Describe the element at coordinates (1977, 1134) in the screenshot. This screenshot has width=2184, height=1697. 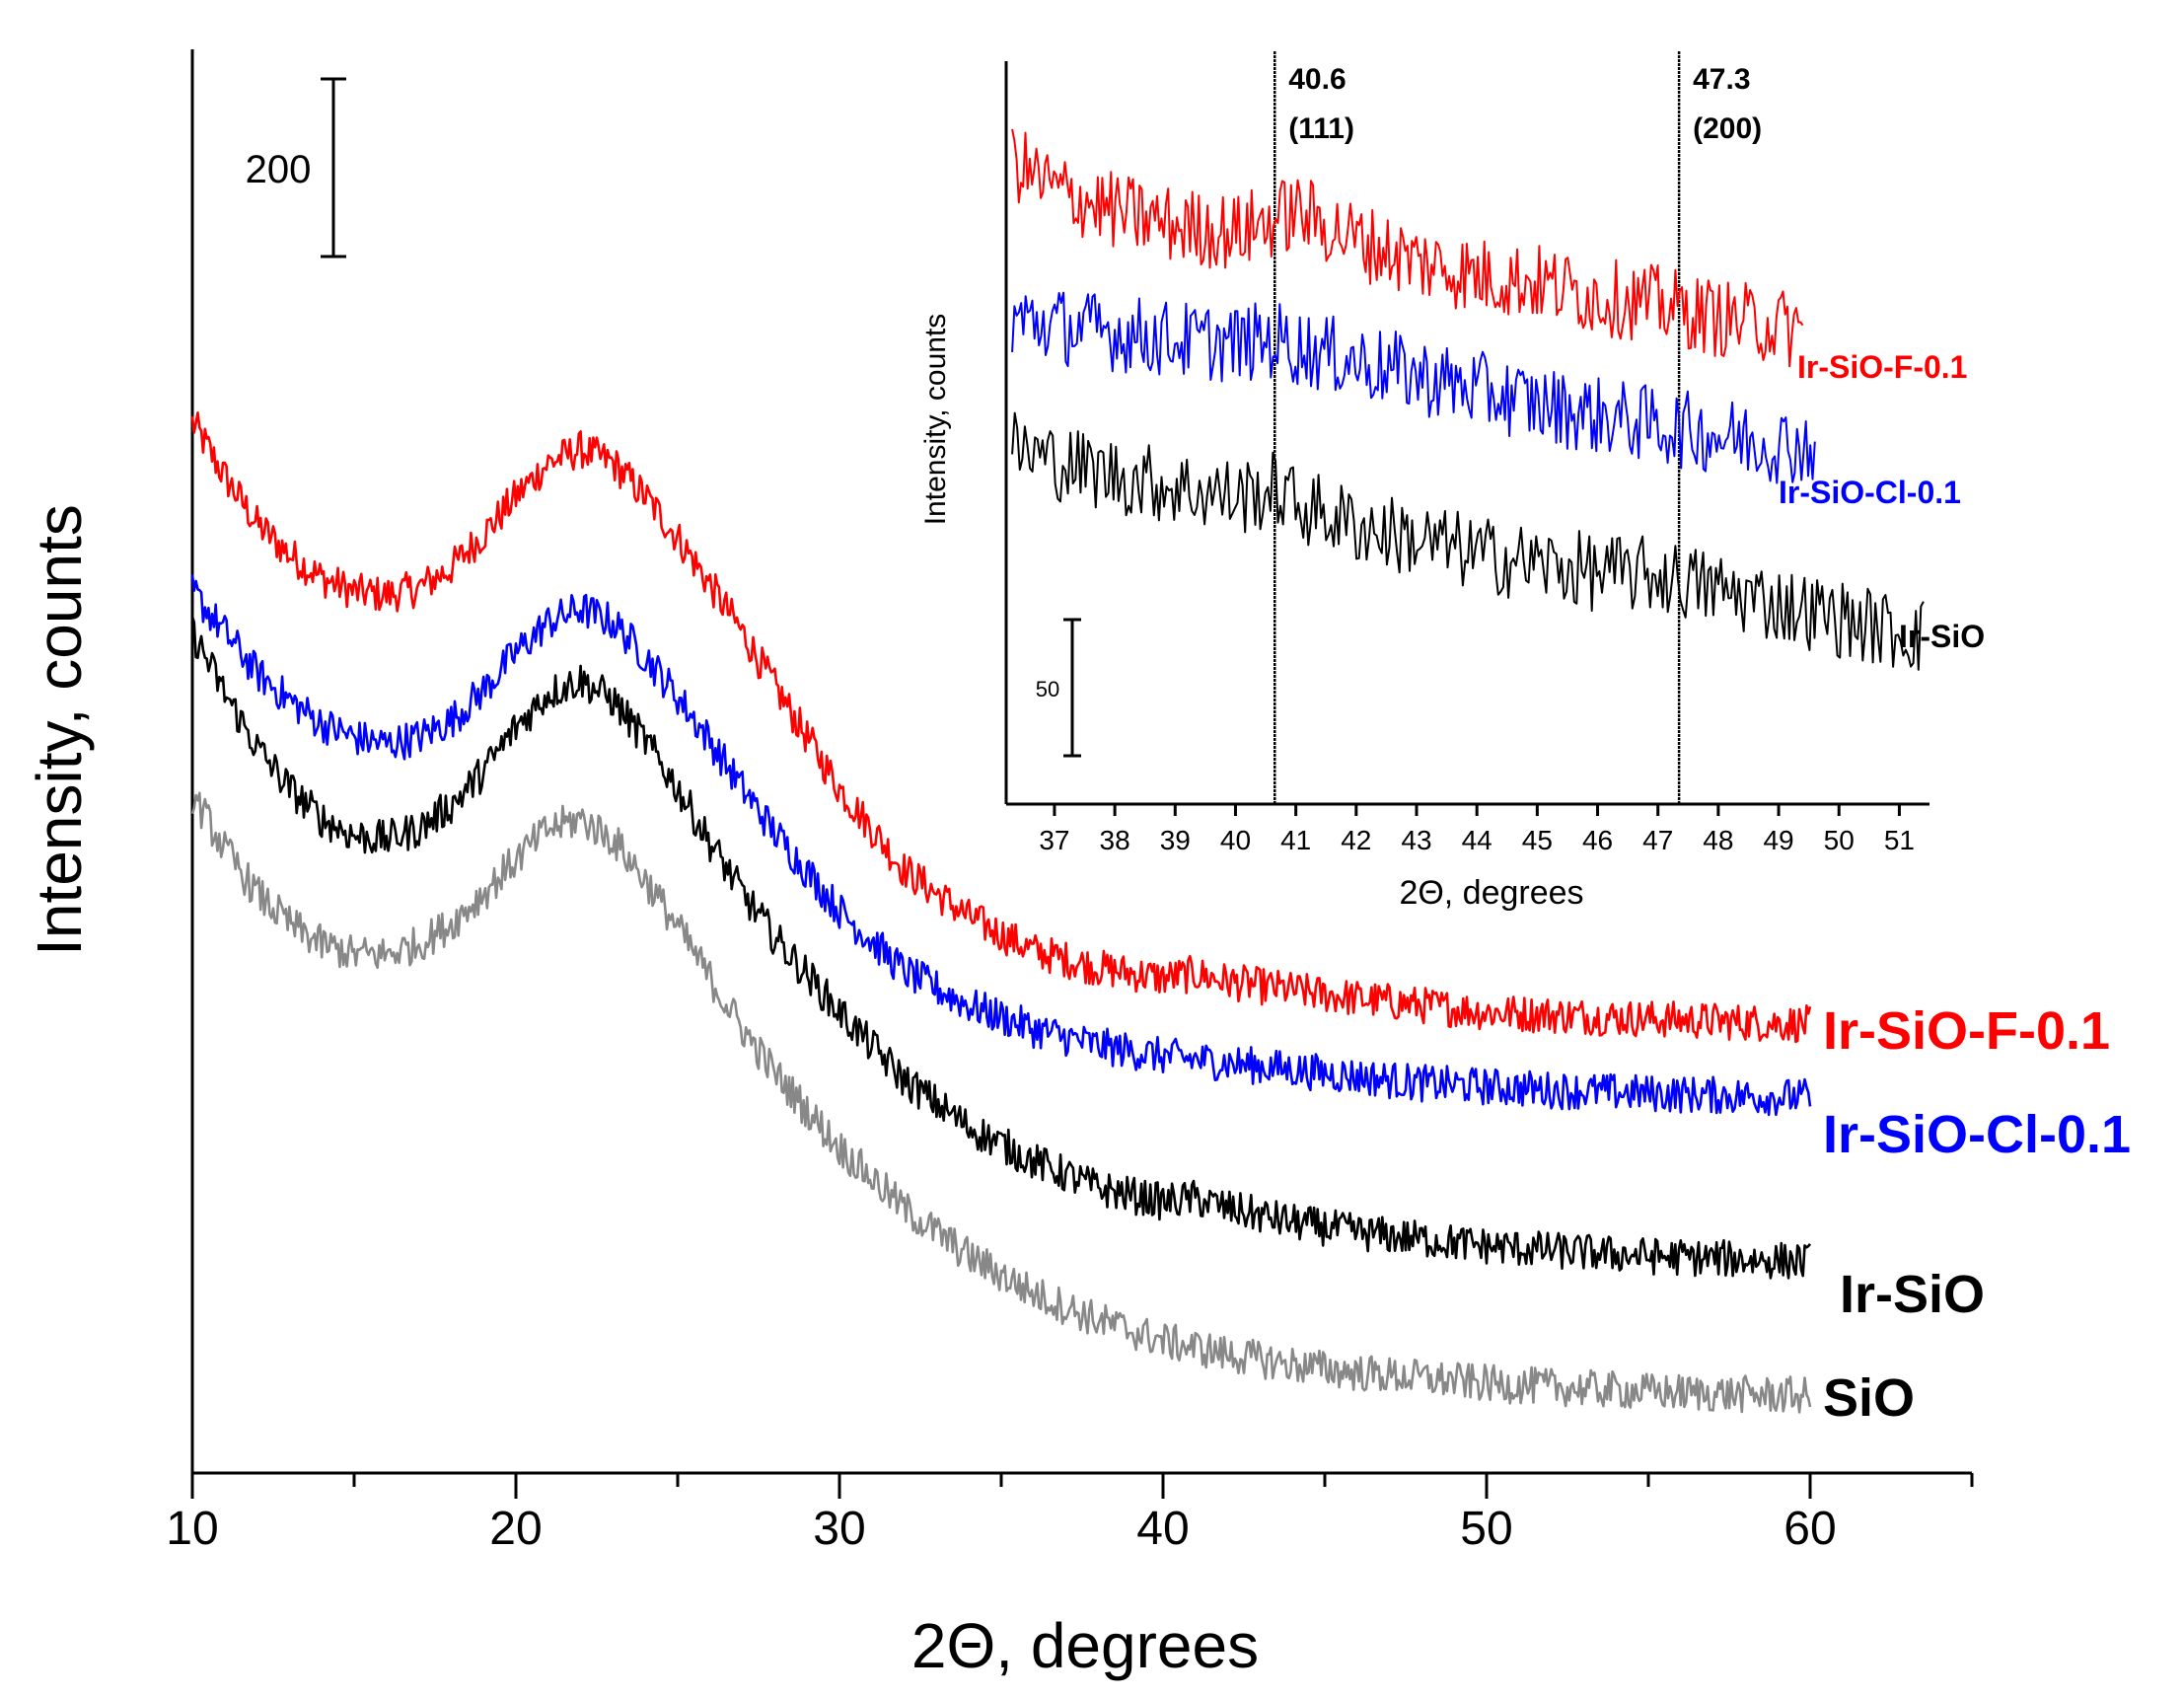
I see `legend-label-ir-sio-cl: Ir-SiO-Cl-0.1` at that location.